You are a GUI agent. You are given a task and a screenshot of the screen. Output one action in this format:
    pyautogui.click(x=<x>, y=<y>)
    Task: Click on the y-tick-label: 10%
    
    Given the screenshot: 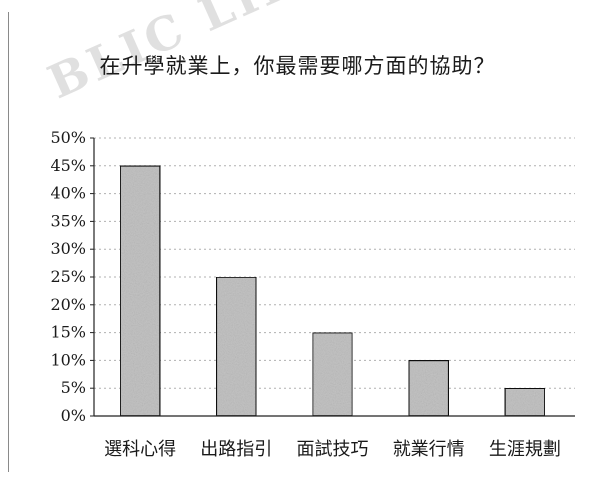 What is the action you would take?
    pyautogui.click(x=68, y=359)
    